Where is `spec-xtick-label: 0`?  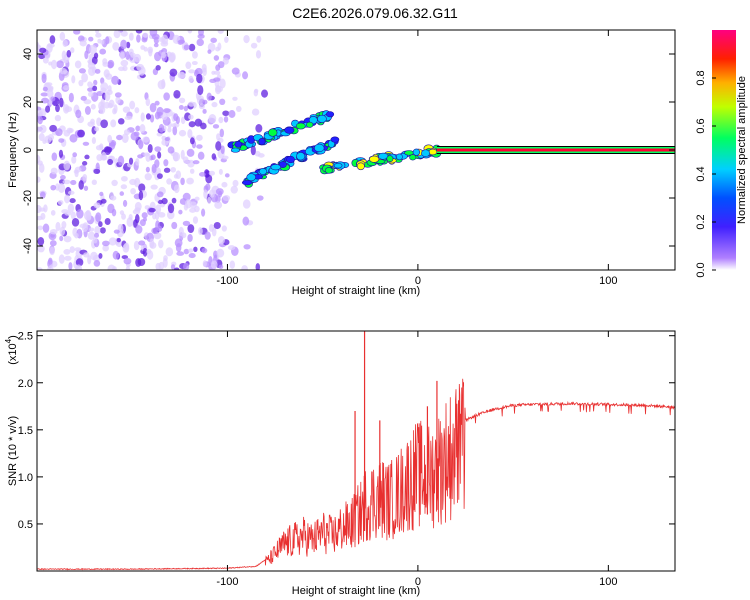
spec-xtick-label: 0 is located at coordinates (418, 281).